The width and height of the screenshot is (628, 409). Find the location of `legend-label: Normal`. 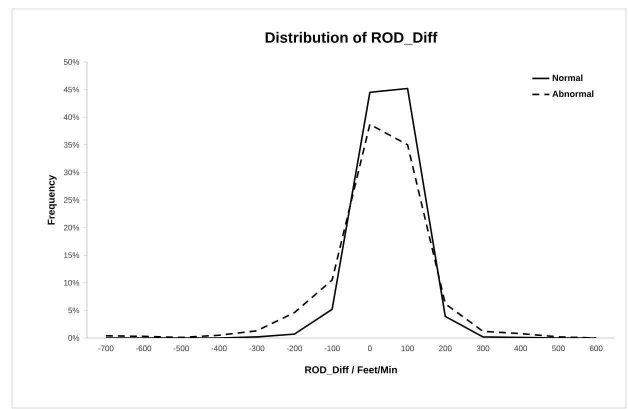

legend-label: Normal is located at coordinates (567, 78).